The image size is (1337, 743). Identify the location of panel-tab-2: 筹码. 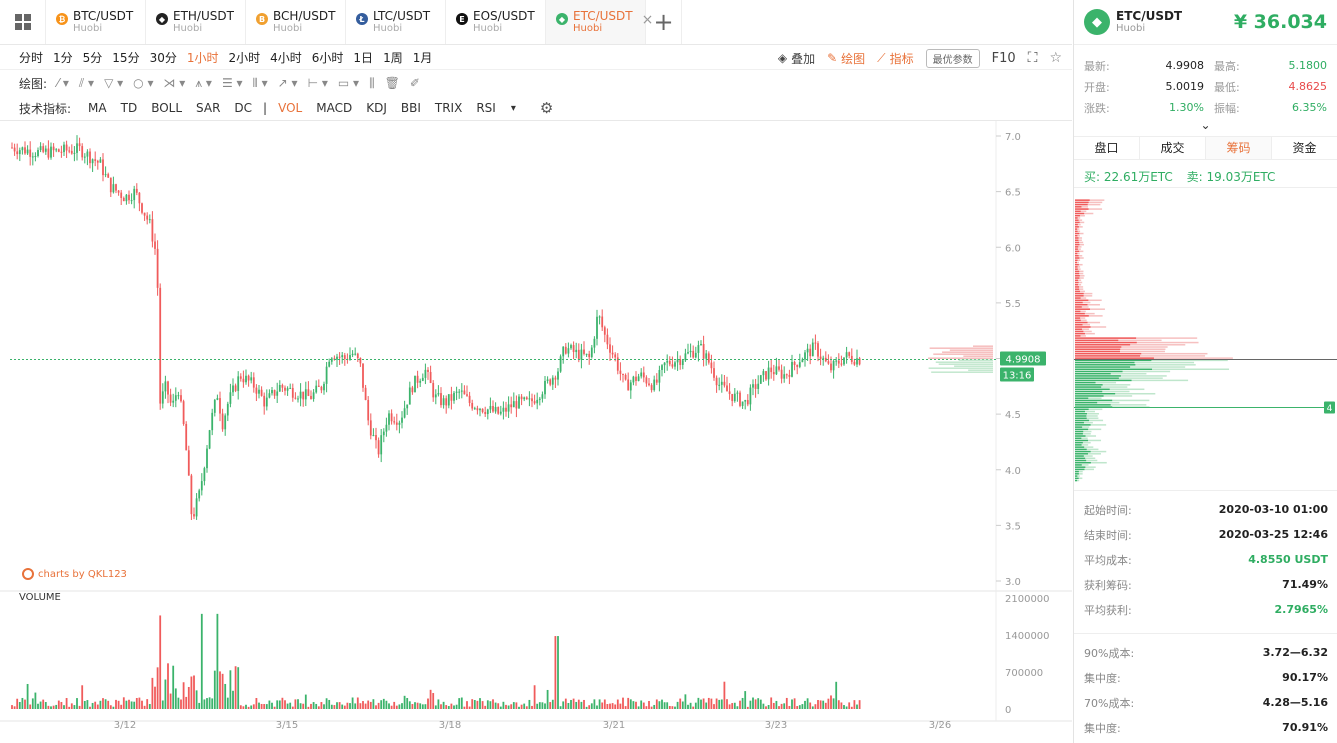
(1239, 148).